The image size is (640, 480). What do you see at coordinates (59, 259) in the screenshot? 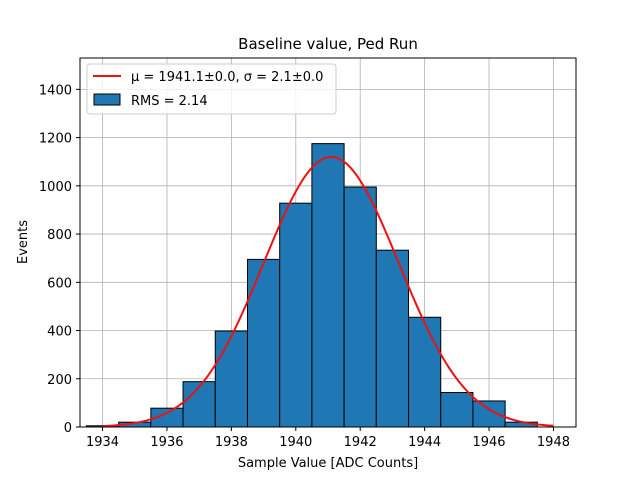
I see `y-axis-ticks: 0 200 400 600 800 1000 1200 1400` at bounding box center [59, 259].